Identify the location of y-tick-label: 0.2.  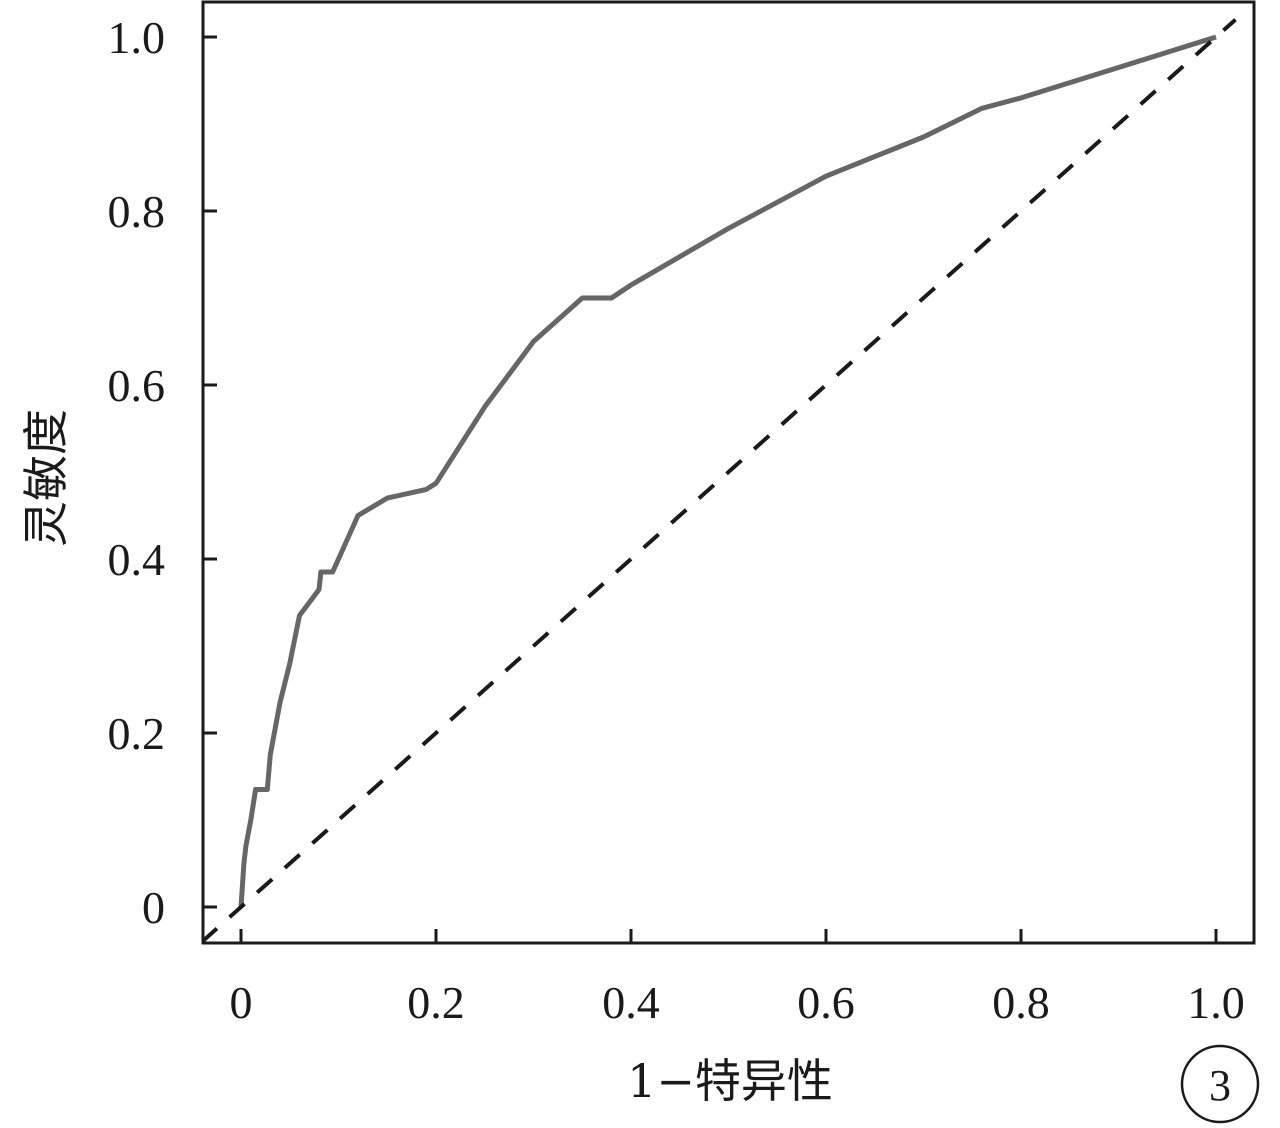
(137, 733).